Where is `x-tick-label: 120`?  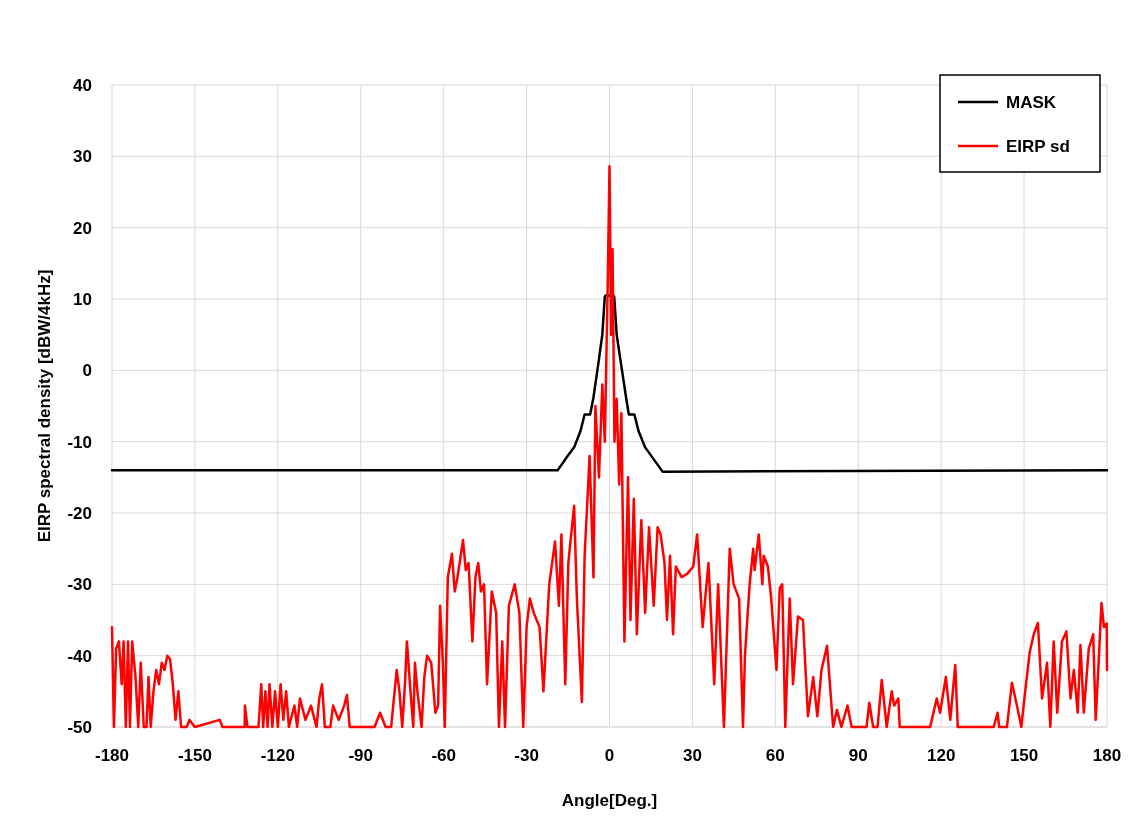 x-tick-label: 120 is located at coordinates (941, 755).